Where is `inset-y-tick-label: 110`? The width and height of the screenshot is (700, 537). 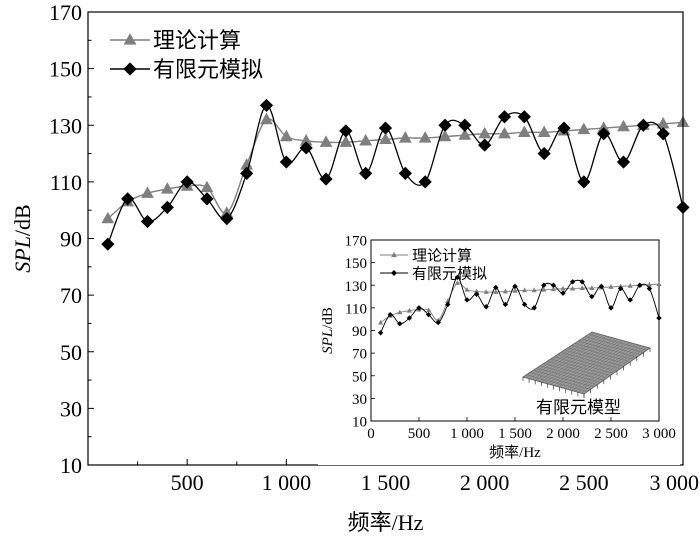 inset-y-tick-label: 110 is located at coordinates (356, 309).